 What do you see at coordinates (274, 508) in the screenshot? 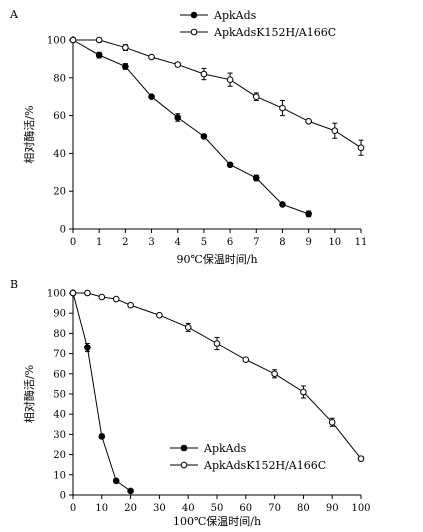
I see `x-tick-label: 70` at bounding box center [274, 508].